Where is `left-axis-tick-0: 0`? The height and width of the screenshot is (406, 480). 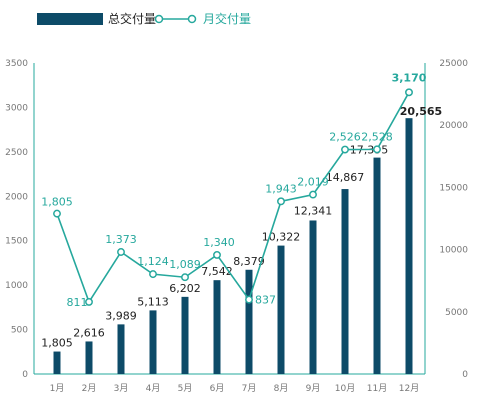 left-axis-tick-0: 0 is located at coordinates (25, 375).